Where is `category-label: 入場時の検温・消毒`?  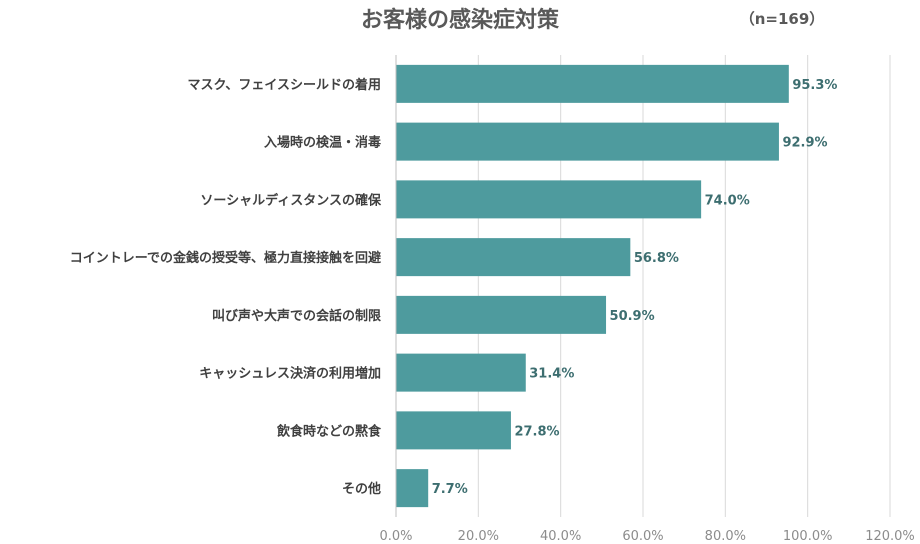
category-label: 入場時の検温・消毒 is located at coordinates (322, 143).